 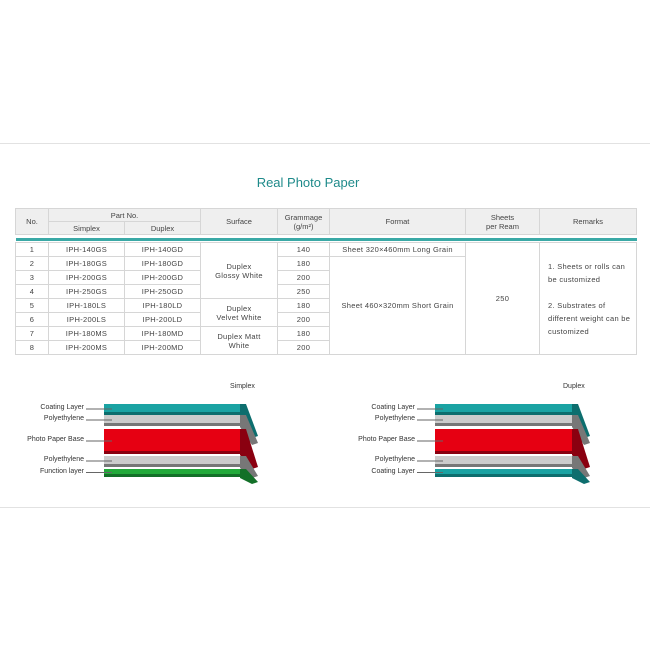 What do you see at coordinates (325, 507) in the screenshot?
I see `bottom-divider` at bounding box center [325, 507].